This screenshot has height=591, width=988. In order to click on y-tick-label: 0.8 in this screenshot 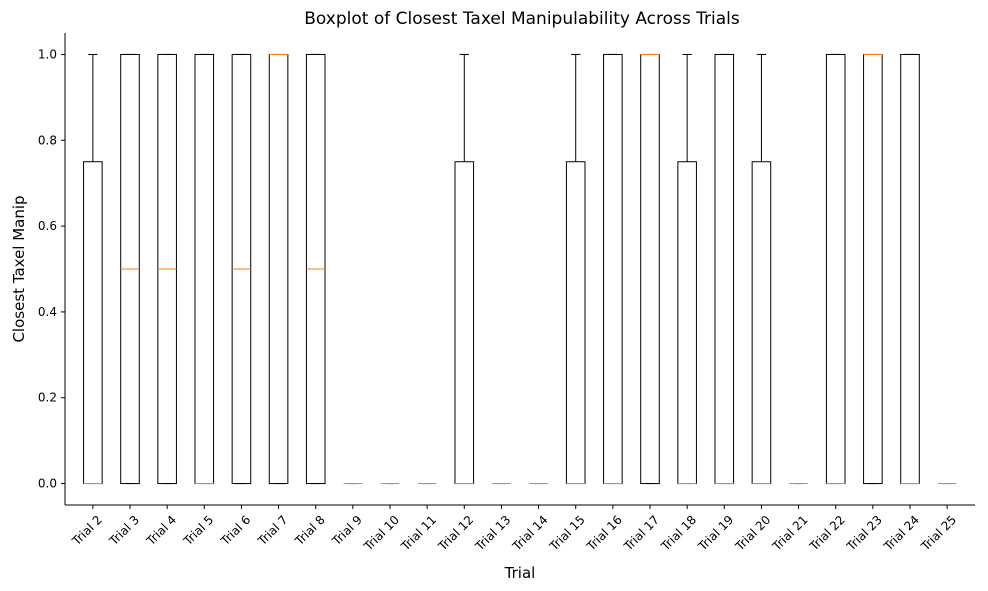, I will do `click(47, 140)`.